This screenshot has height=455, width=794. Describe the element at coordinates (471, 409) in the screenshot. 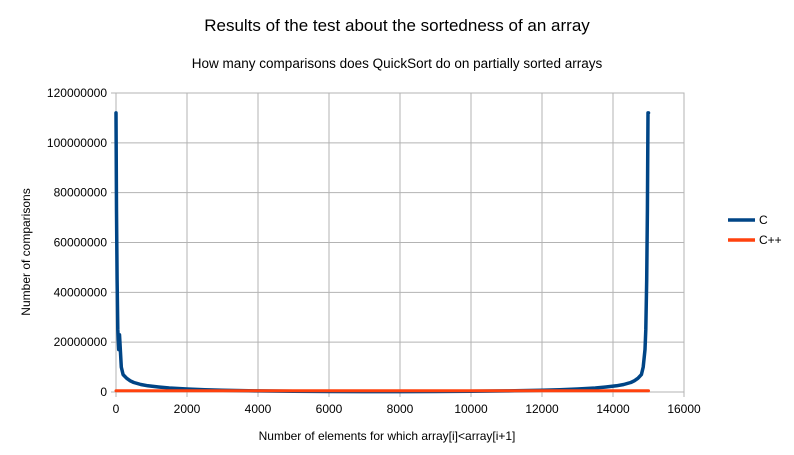

I see `x-tick-label: 10000` at that location.